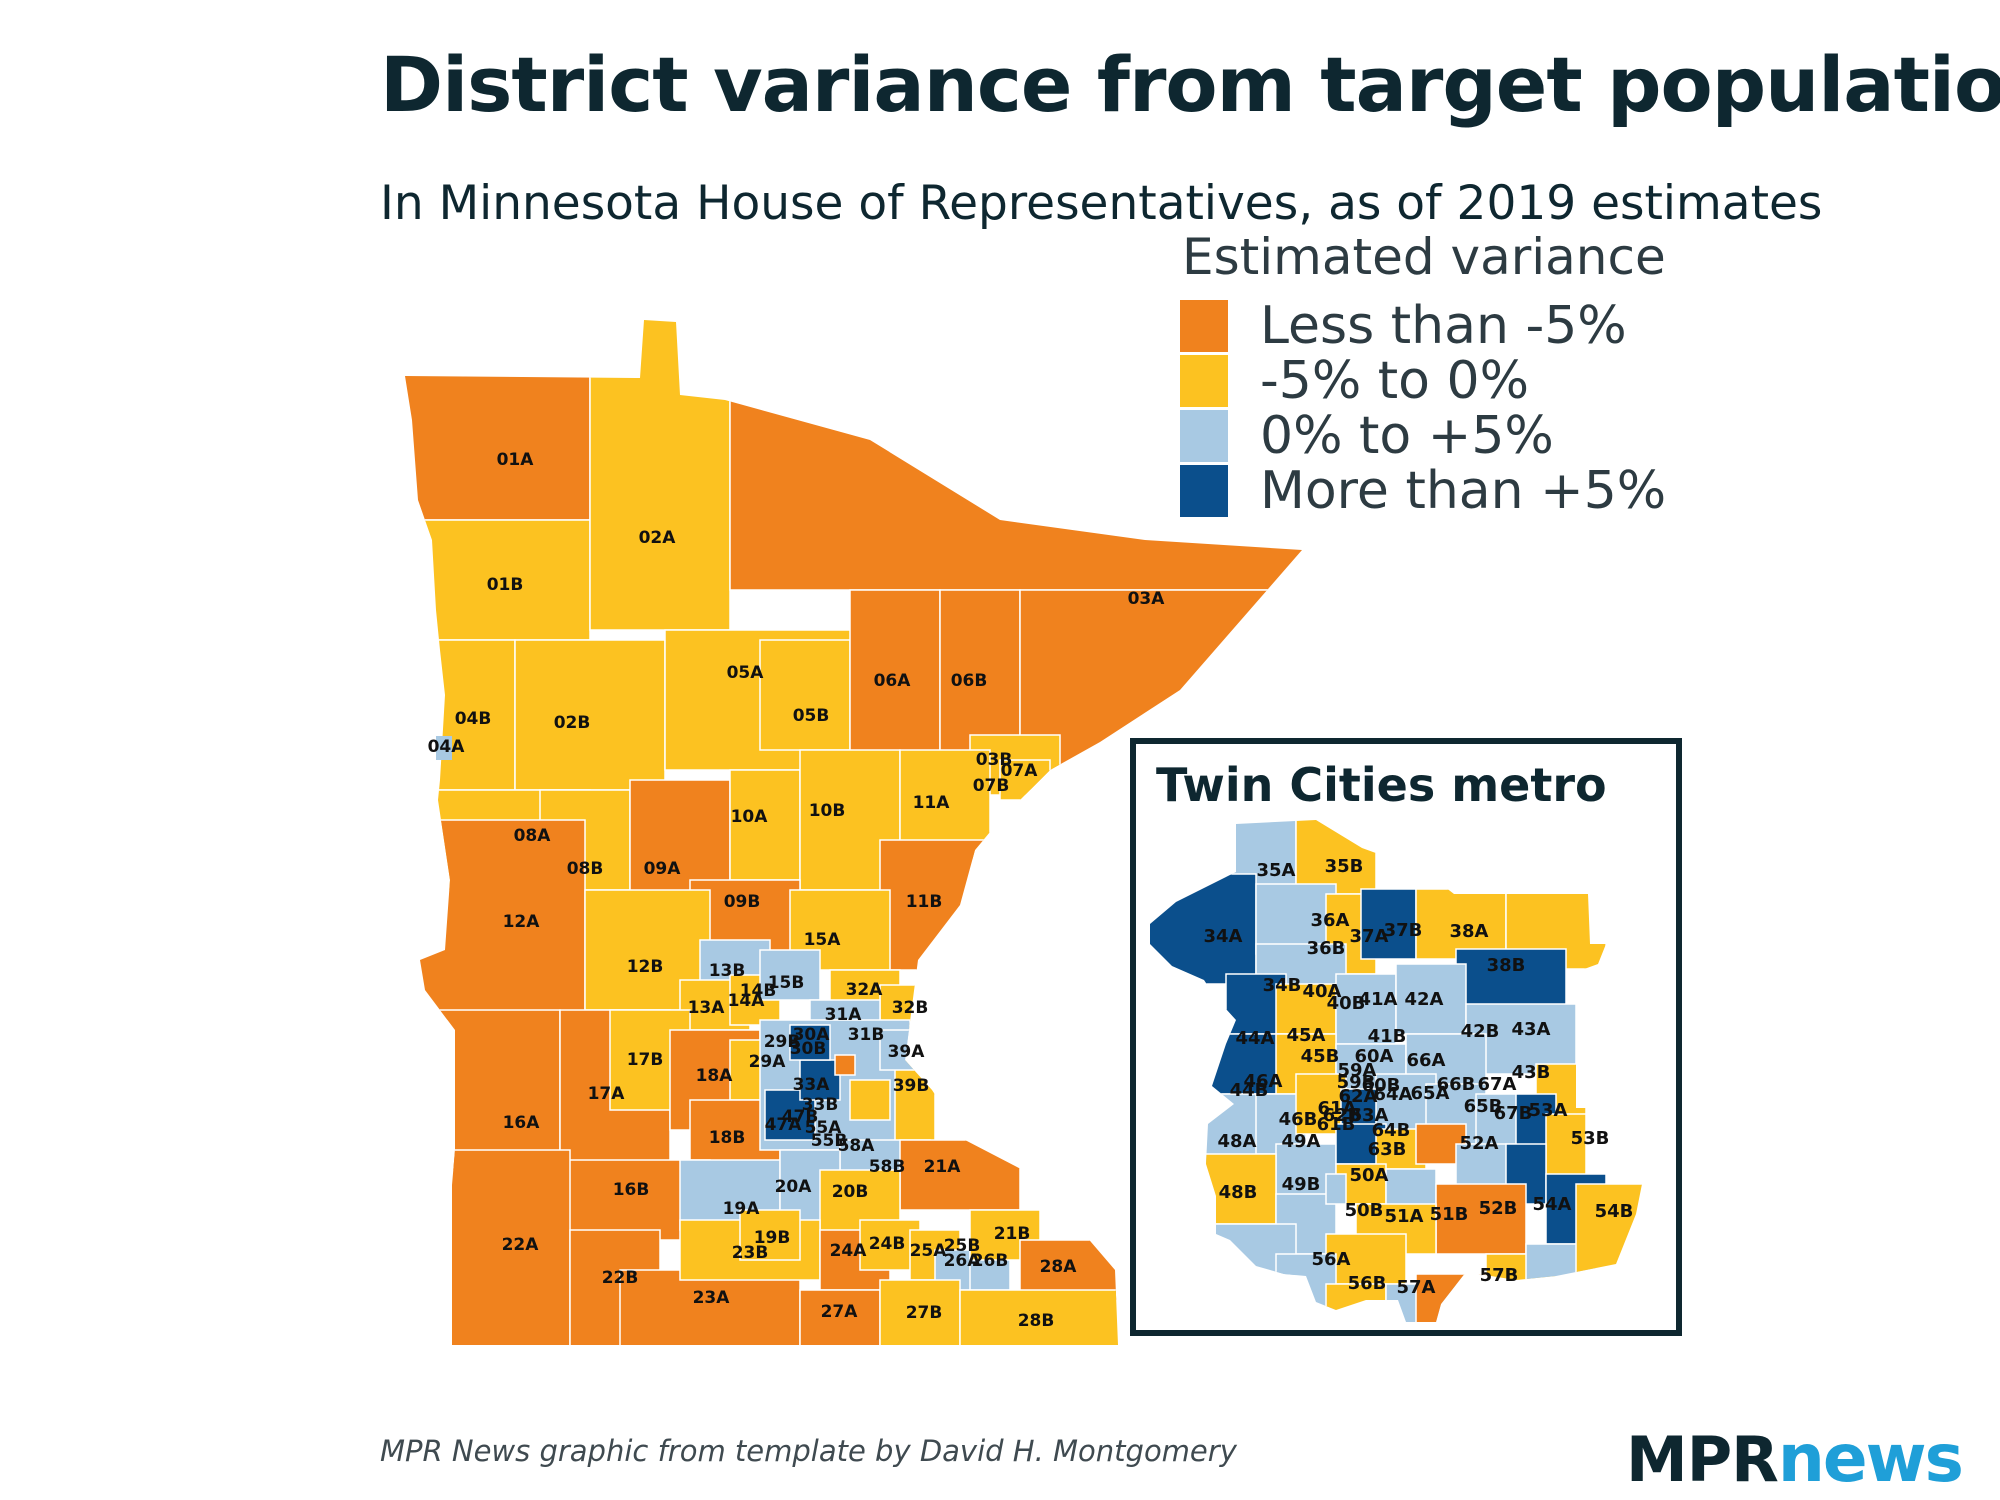 The height and width of the screenshot is (1500, 2000). What do you see at coordinates (444, 748) in the screenshot?
I see `district-shape-04A` at bounding box center [444, 748].